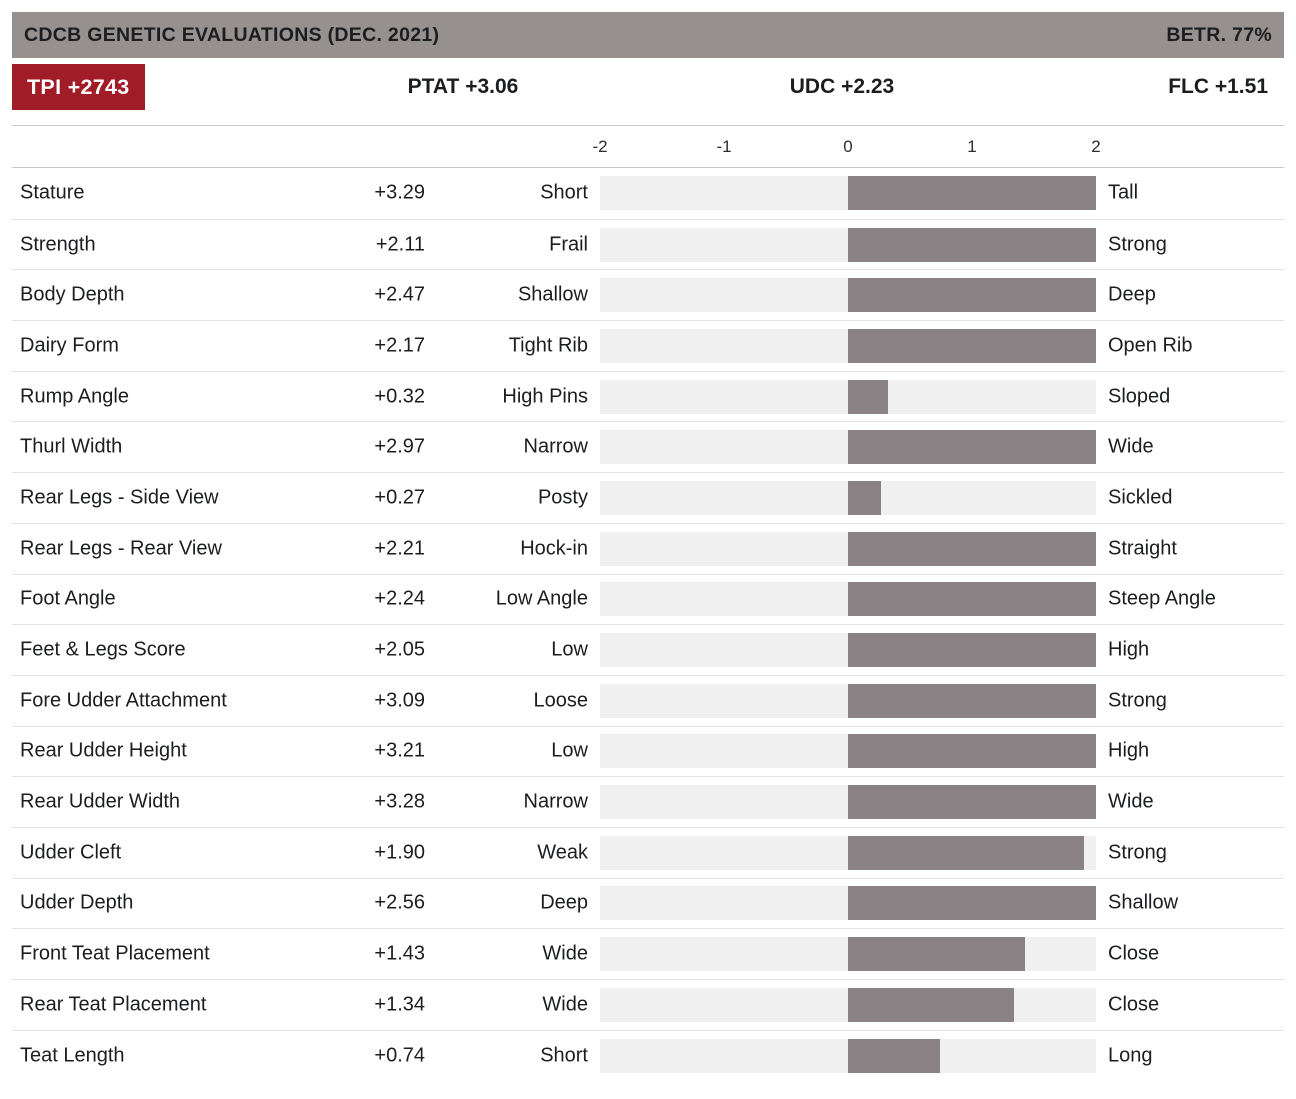 This screenshot has height=1099, width=1296. What do you see at coordinates (1123, 192) in the screenshot?
I see `trait-high-label: Tall` at bounding box center [1123, 192].